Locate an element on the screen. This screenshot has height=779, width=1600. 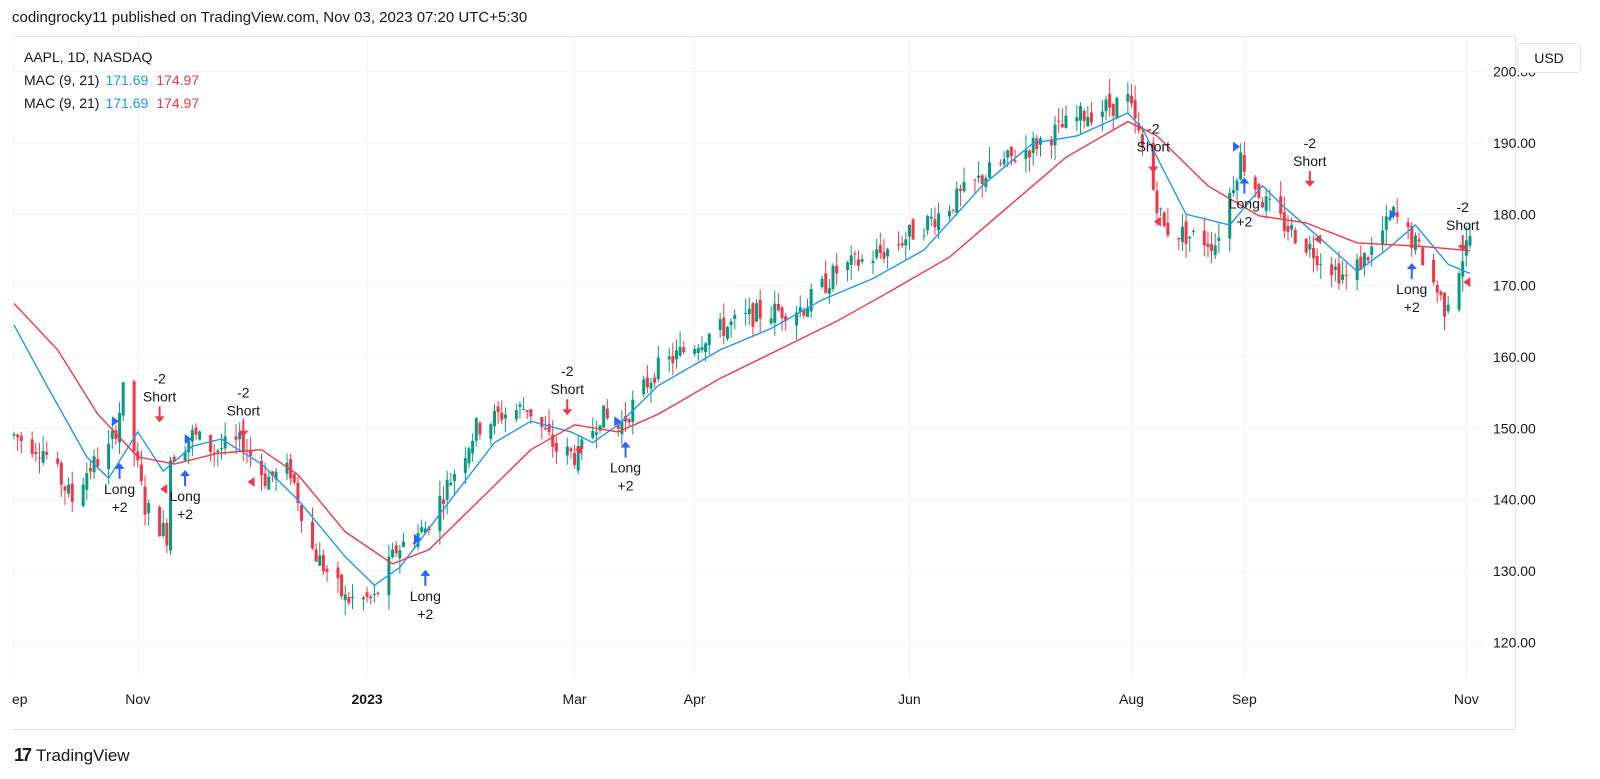
legend-slow-value: 174.97 is located at coordinates (178, 103).